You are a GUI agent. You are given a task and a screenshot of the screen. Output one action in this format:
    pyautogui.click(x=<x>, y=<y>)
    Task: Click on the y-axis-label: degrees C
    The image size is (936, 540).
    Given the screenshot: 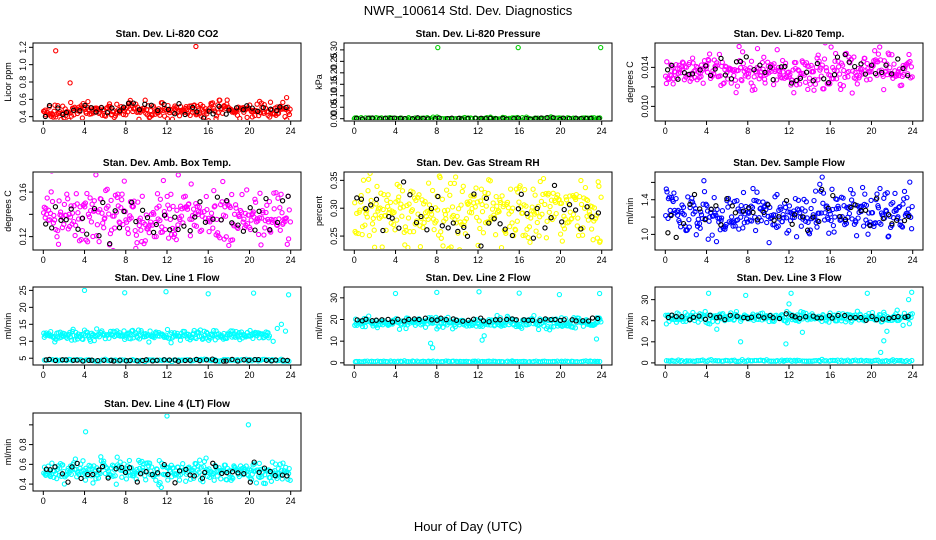 What is the action you would take?
    pyautogui.click(x=8, y=211)
    